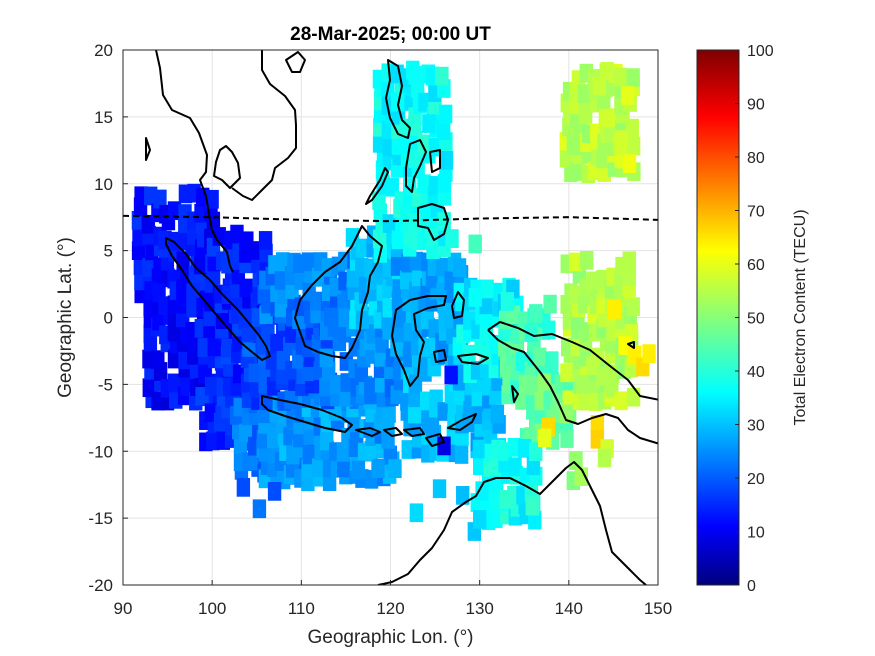  I want to click on colorbar-tick-label: 60, so click(756, 265).